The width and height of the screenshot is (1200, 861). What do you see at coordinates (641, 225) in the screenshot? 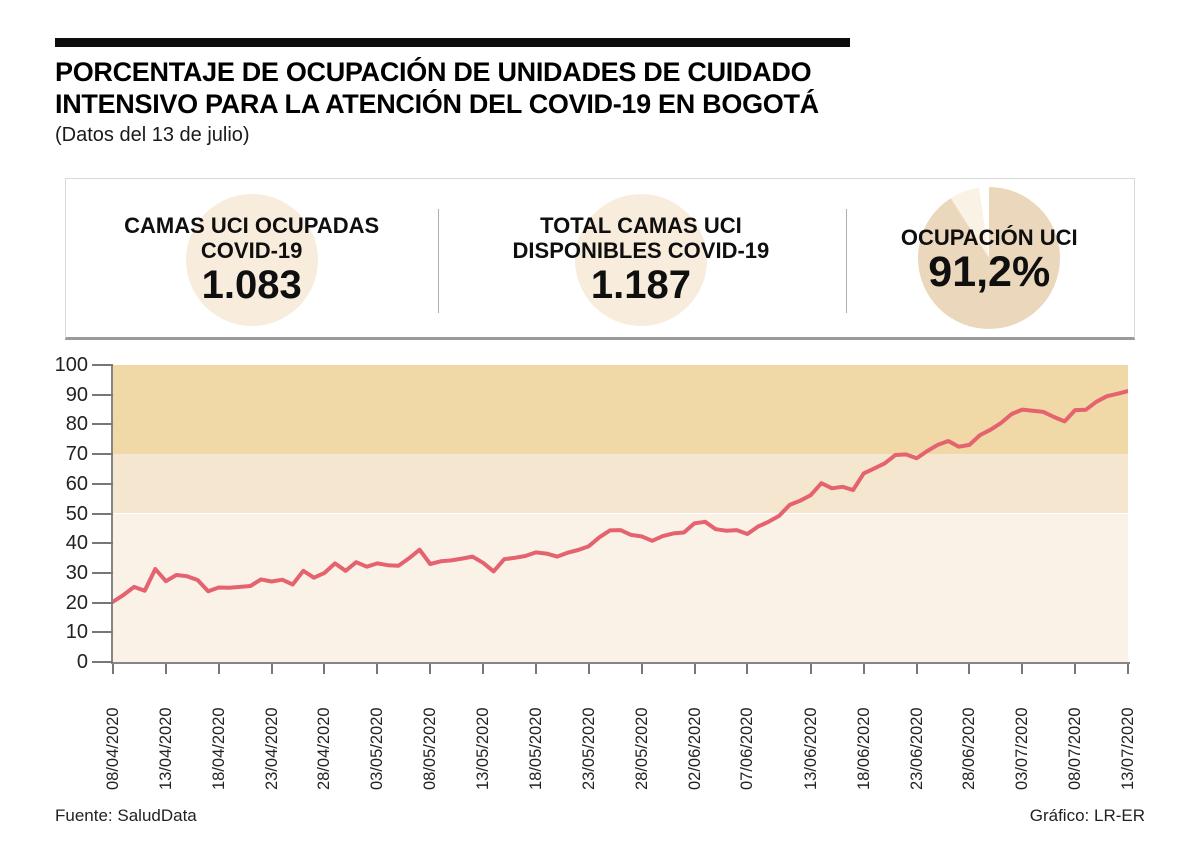
I see `stat-label-line1: TOTAL CAMAS UCI` at bounding box center [641, 225].